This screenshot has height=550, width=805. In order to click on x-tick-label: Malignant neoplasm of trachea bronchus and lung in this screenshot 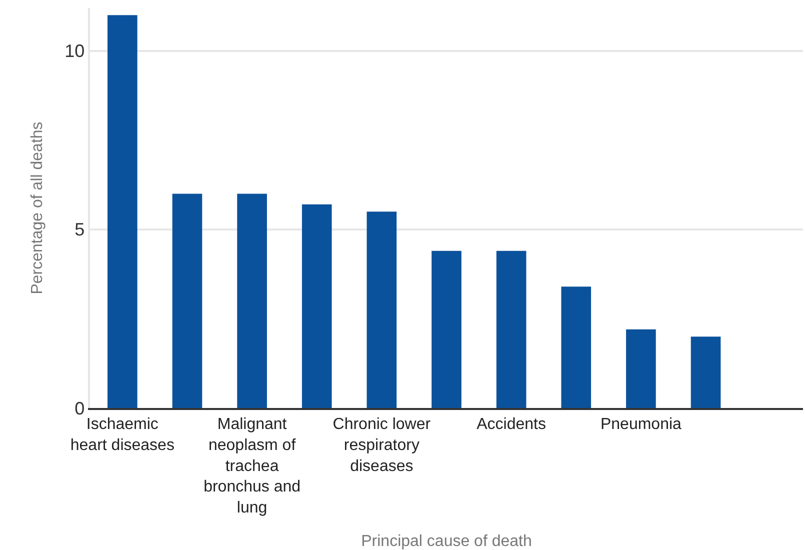, I will do `click(252, 466)`.